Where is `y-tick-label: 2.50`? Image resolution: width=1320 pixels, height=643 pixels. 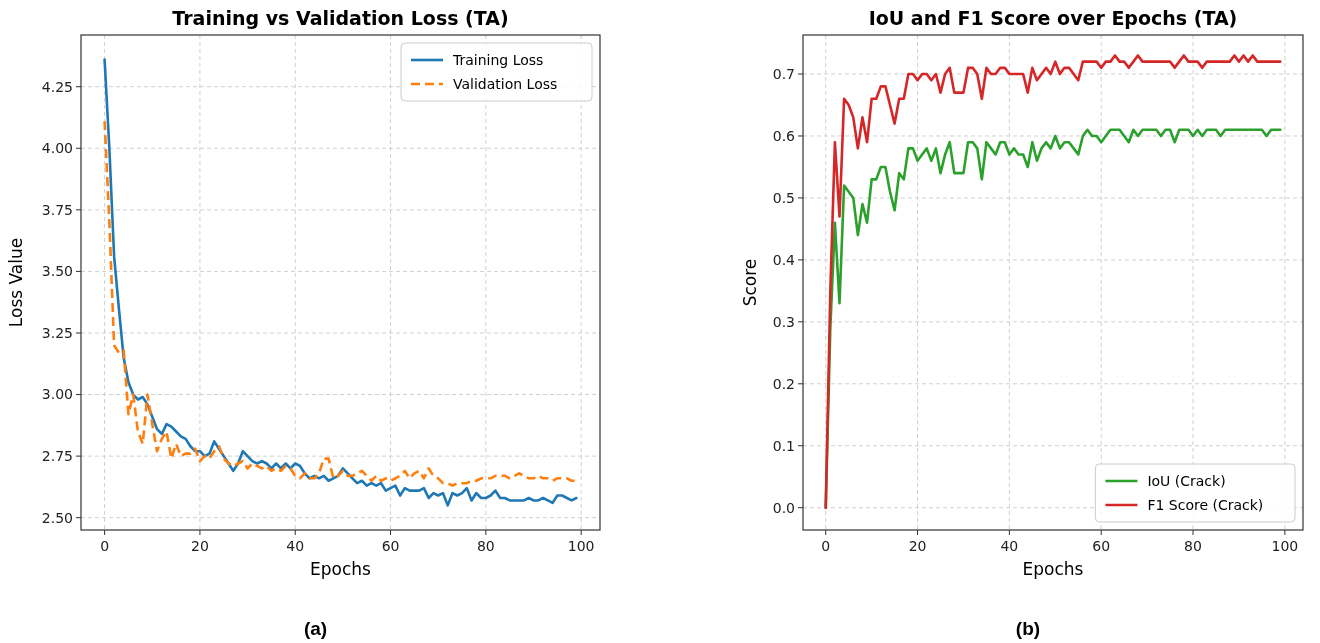
y-tick-label: 2.50 is located at coordinates (57, 517).